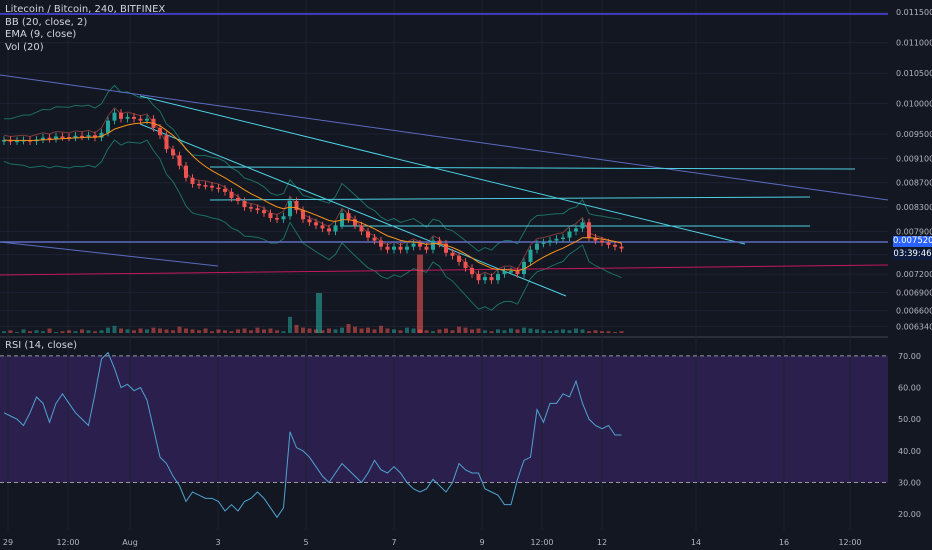 The height and width of the screenshot is (550, 932). What do you see at coordinates (696, 542) in the screenshot?
I see `time-tick-label: 14` at bounding box center [696, 542].